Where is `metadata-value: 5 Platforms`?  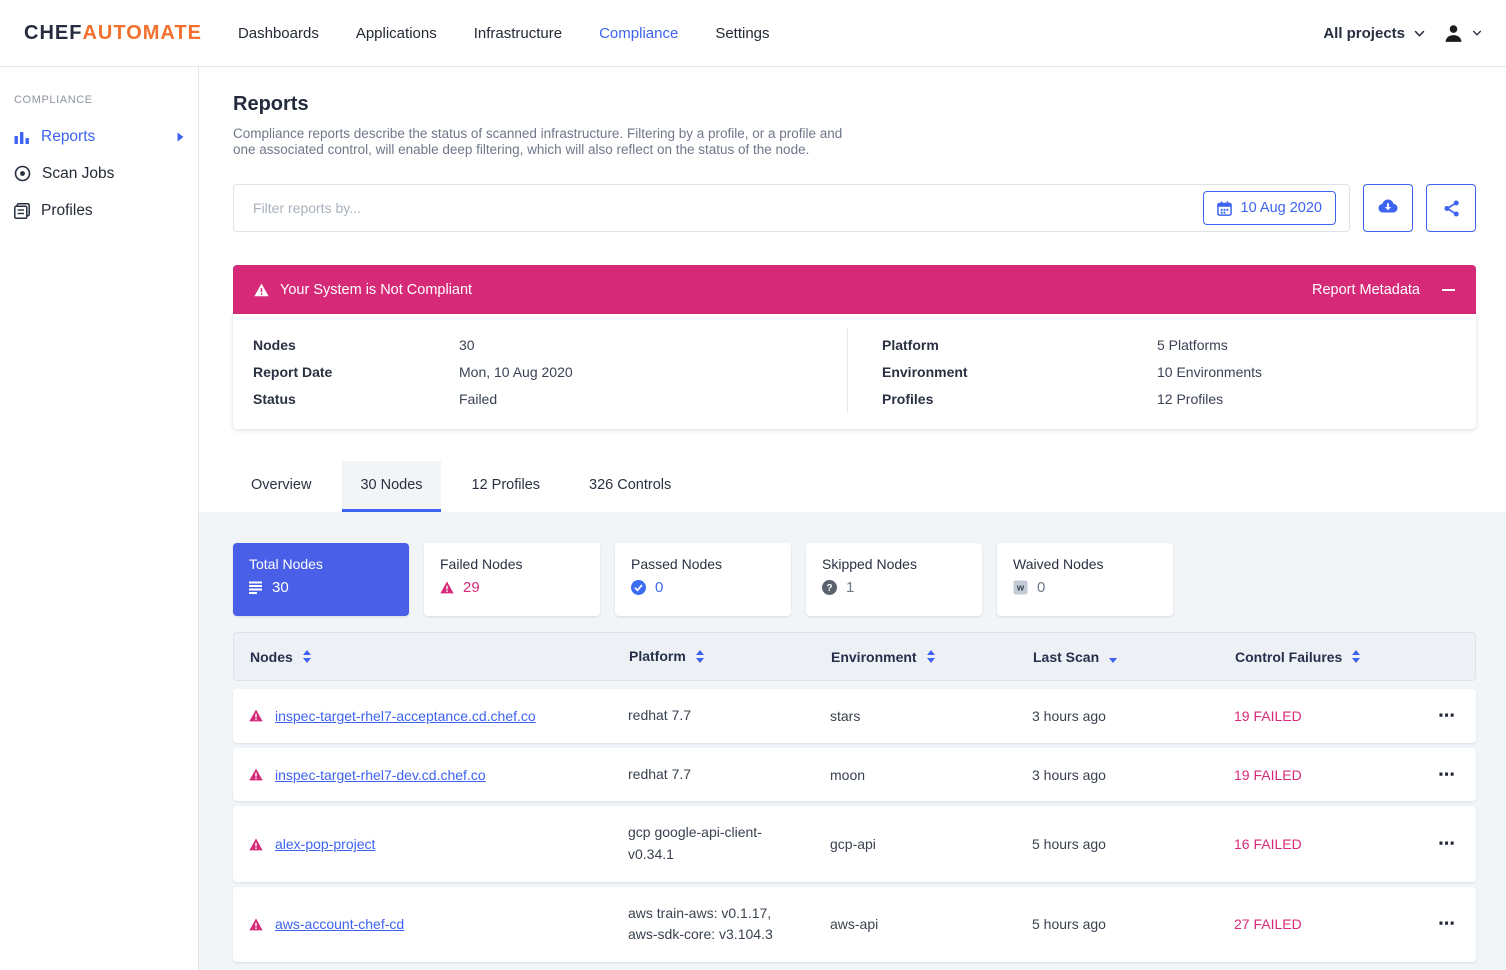
metadata-value: 5 Platforms is located at coordinates (1192, 344).